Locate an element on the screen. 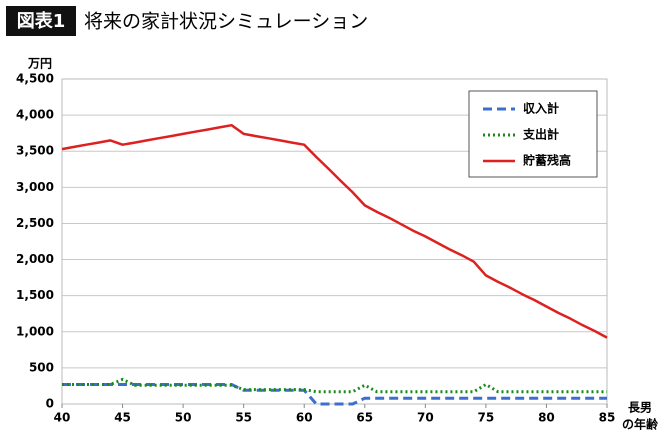 The width and height of the screenshot is (670, 437). x-tick-label: 65 is located at coordinates (364, 418).